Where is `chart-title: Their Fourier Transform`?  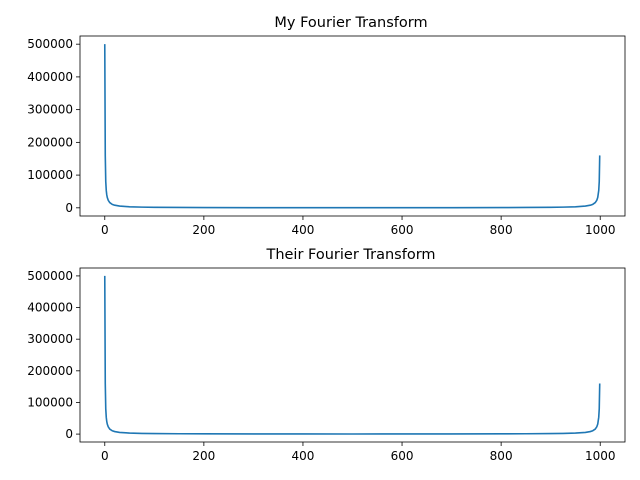 chart-title: Their Fourier Transform is located at coordinates (350, 255).